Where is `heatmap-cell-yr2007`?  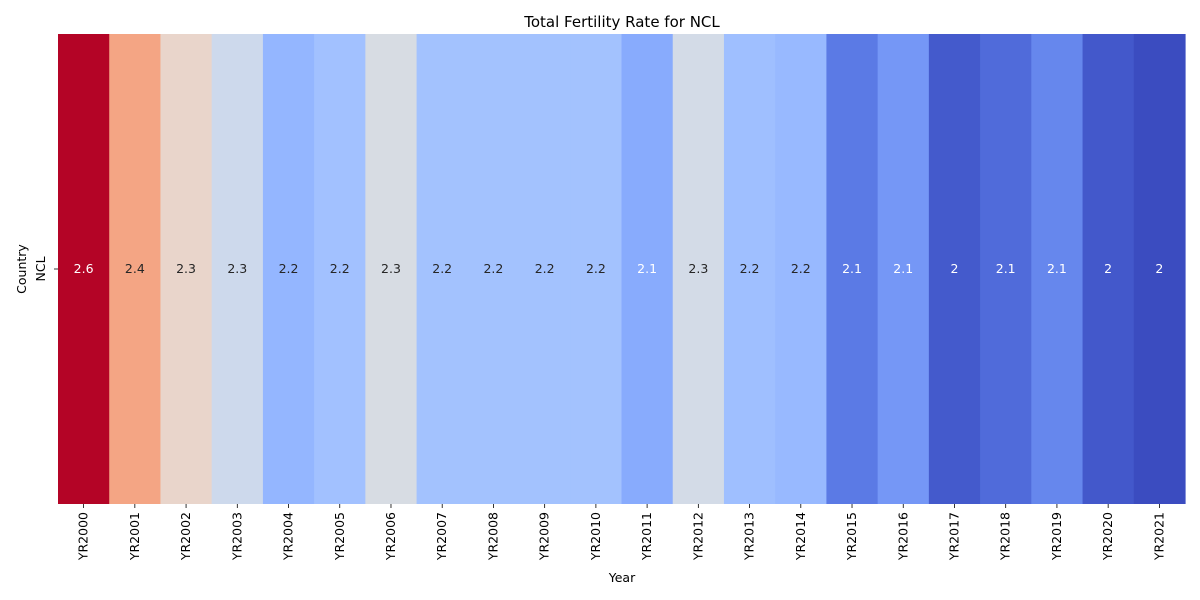
heatmap-cell-yr2007 is located at coordinates (442, 269).